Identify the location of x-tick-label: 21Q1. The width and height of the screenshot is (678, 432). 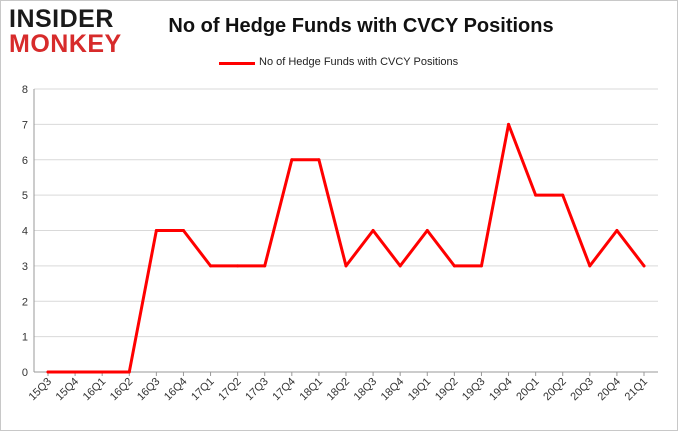
(637, 390).